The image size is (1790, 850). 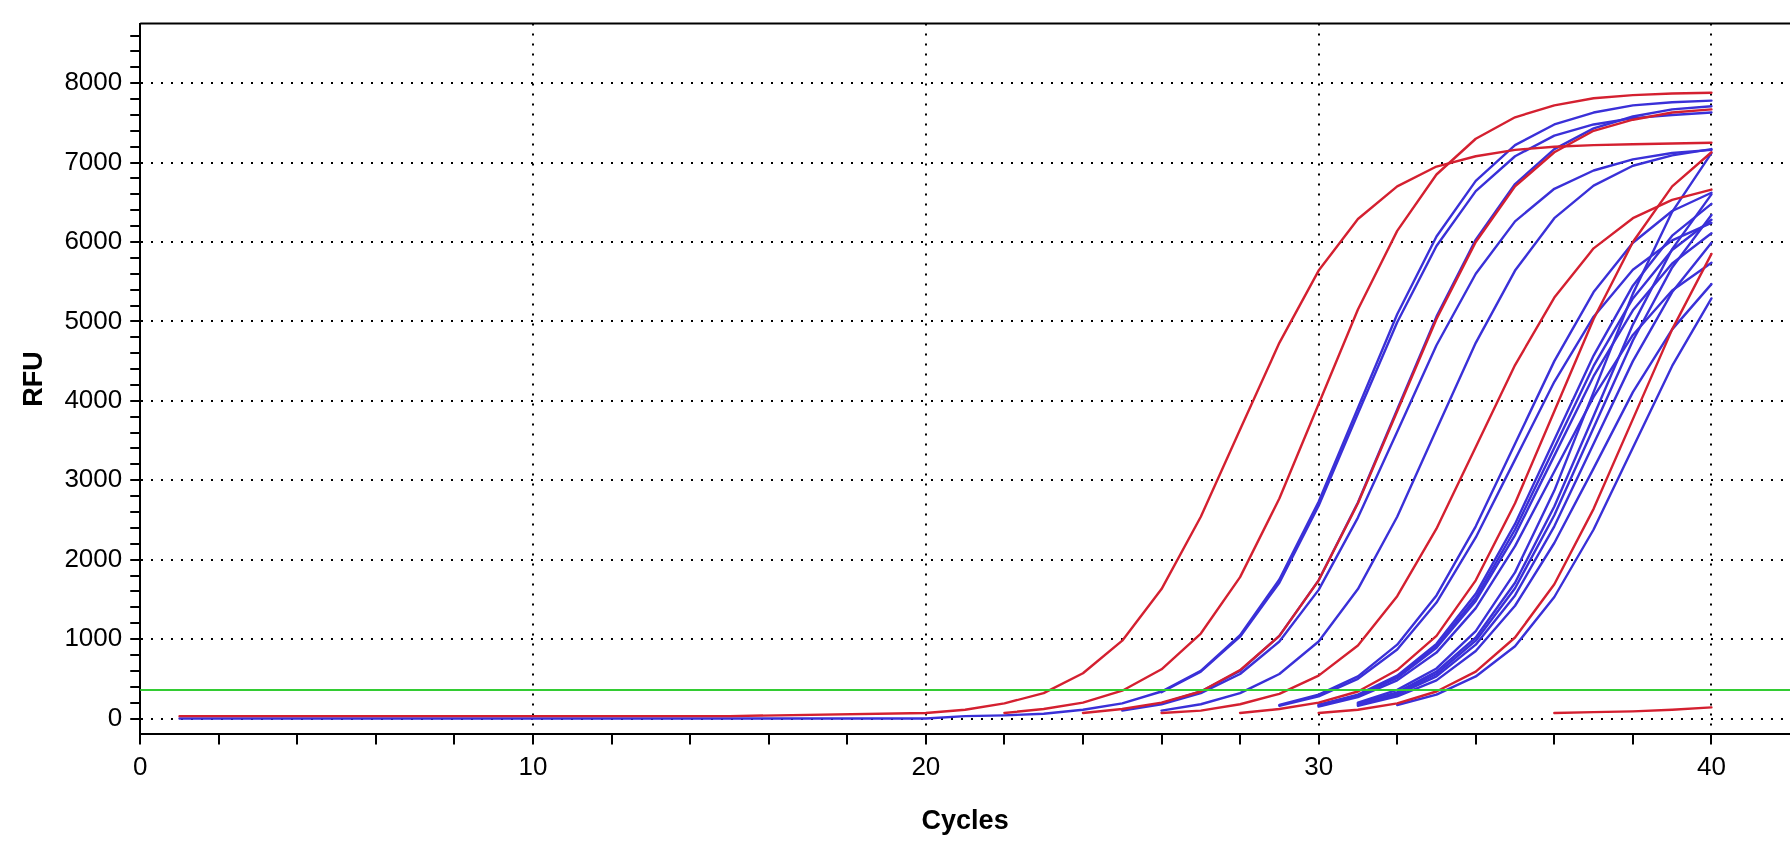 I want to click on y-tick-label: 1000, so click(x=93, y=637).